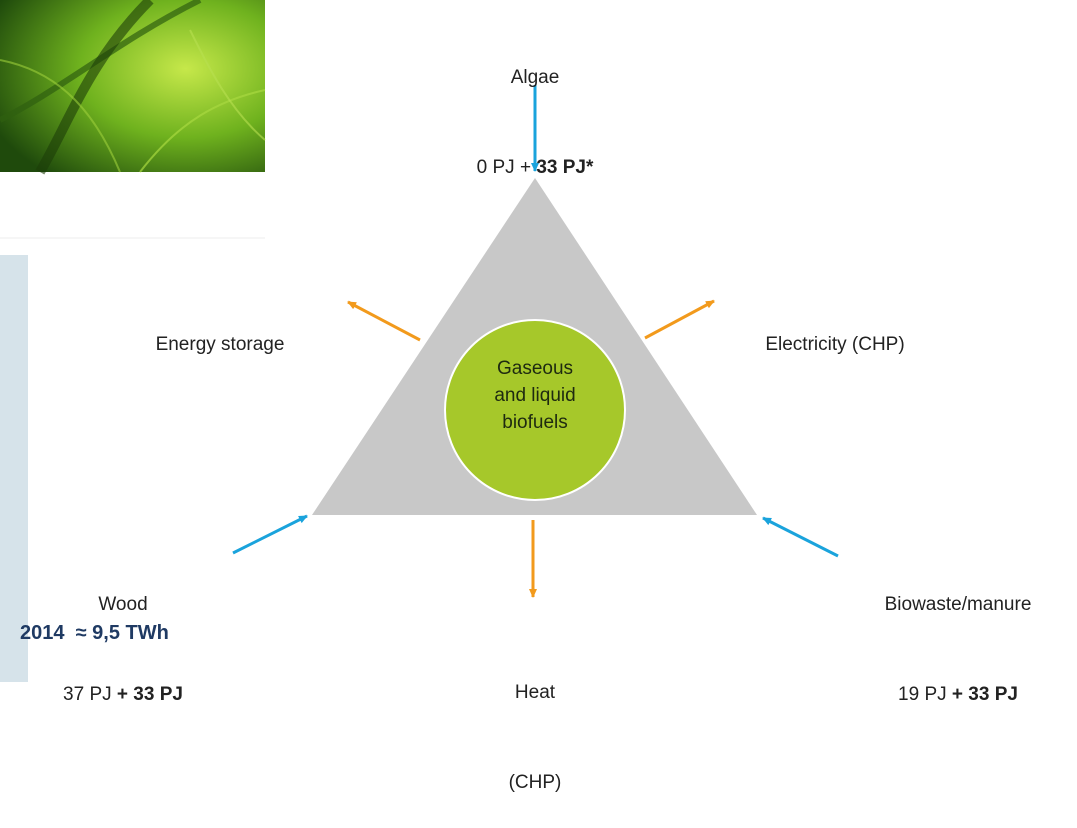 Image resolution: width=1077 pixels, height=828 pixels. What do you see at coordinates (123, 604) in the screenshot?
I see `label: Wood` at bounding box center [123, 604].